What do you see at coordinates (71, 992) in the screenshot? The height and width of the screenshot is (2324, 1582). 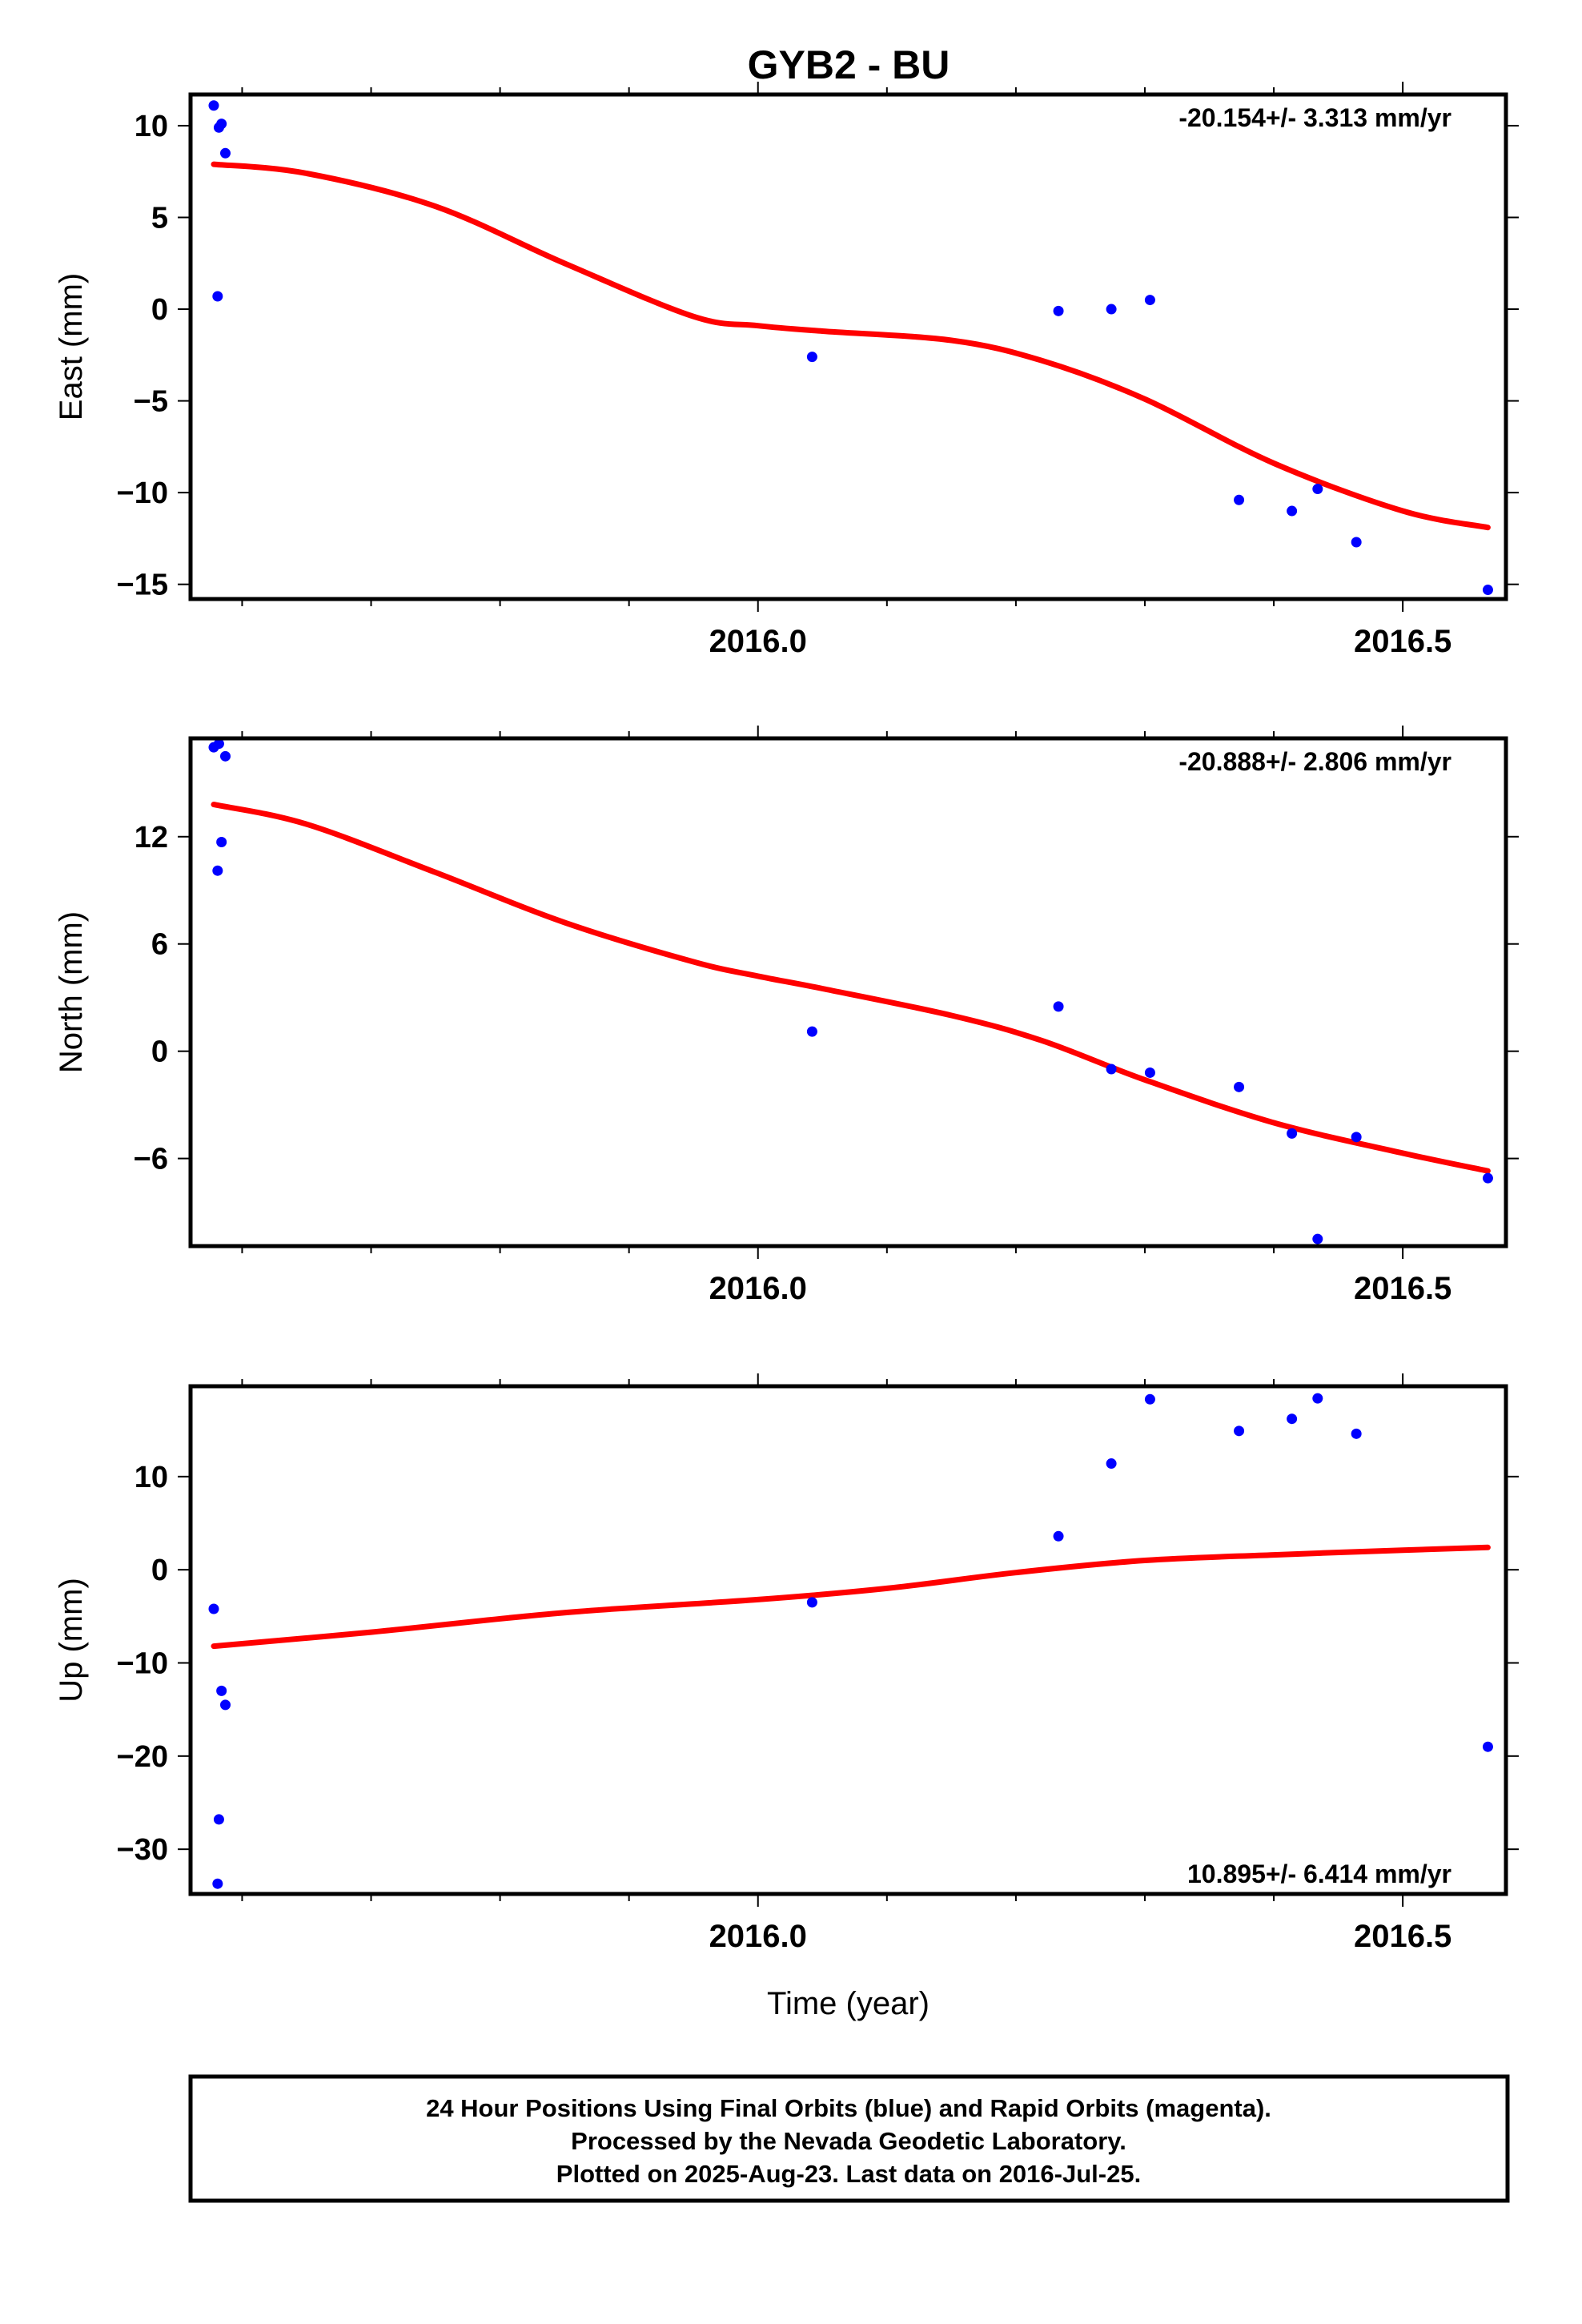 I see `north-y-axis-label: North (mm)` at bounding box center [71, 992].